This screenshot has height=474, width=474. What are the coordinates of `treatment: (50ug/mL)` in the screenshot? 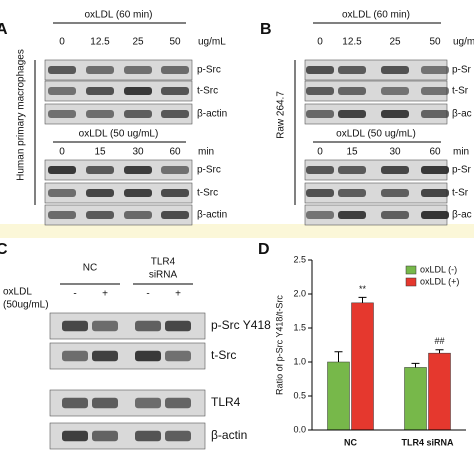 It's located at (26, 305).